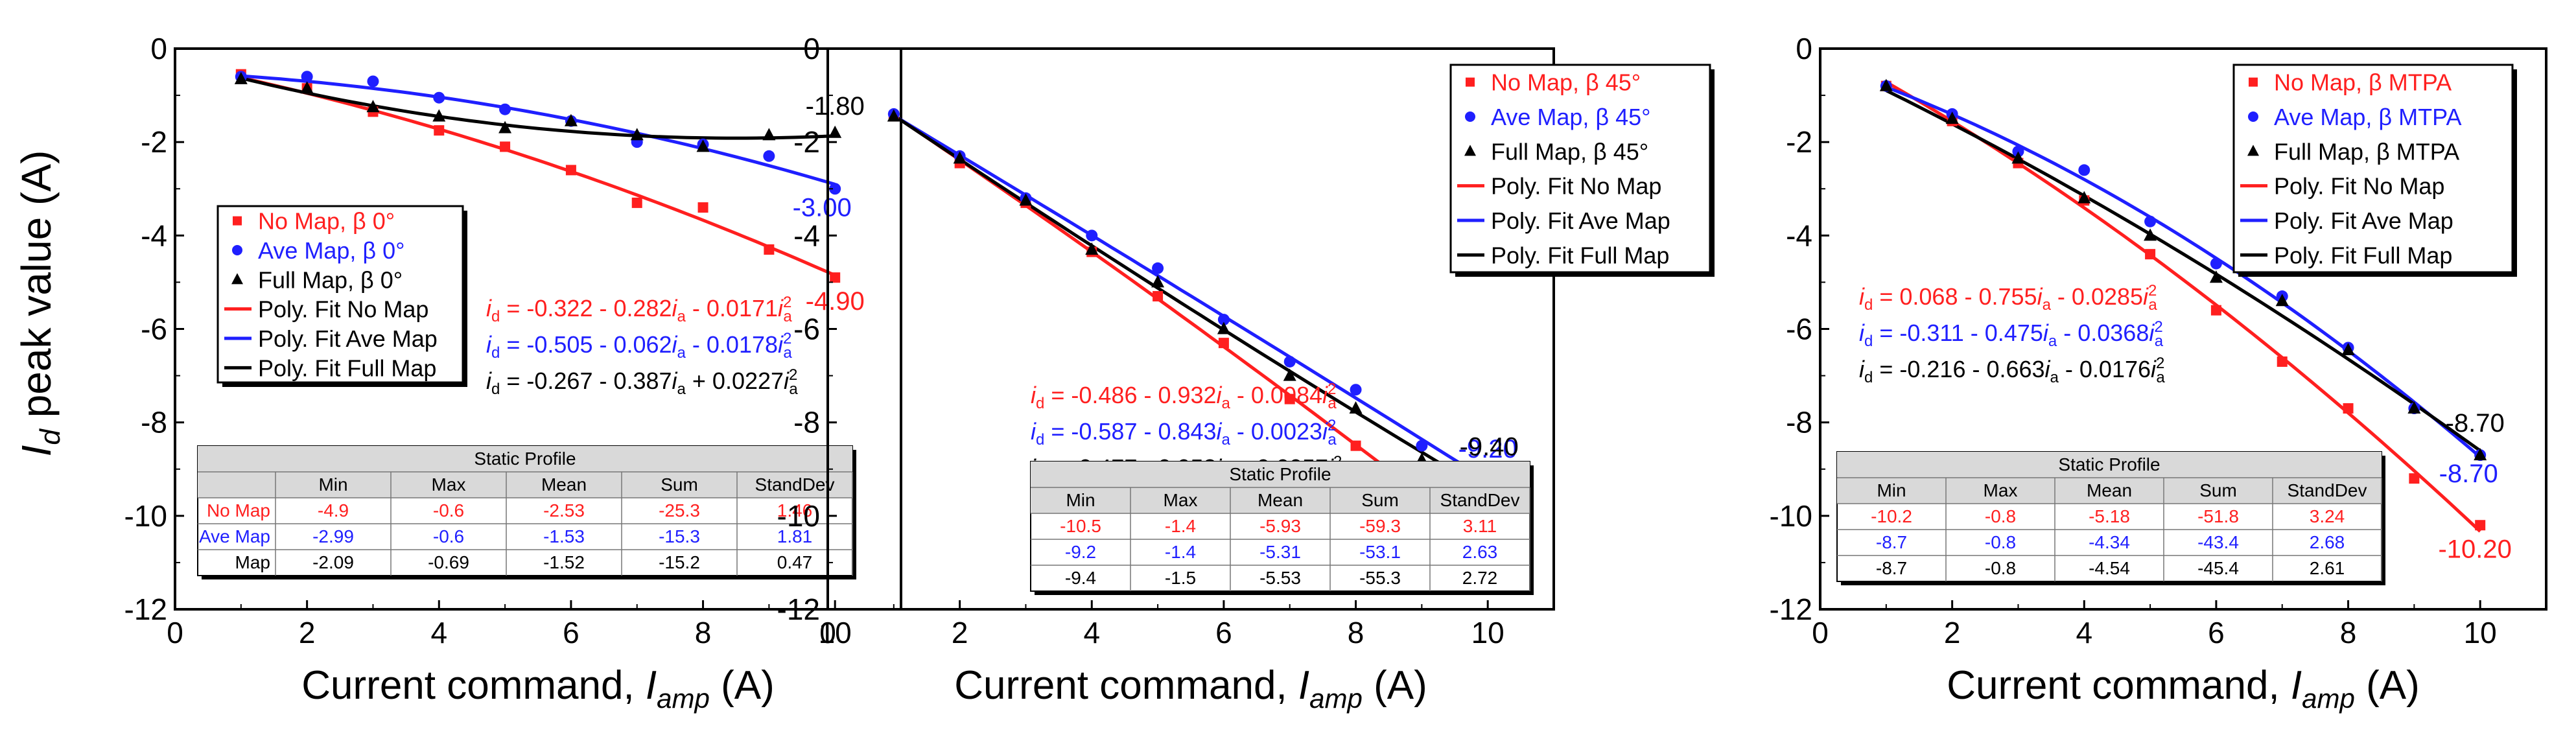 The height and width of the screenshot is (748, 2576). Describe the element at coordinates (2348, 632) in the screenshot. I see `x-tick-label: 8` at that location.